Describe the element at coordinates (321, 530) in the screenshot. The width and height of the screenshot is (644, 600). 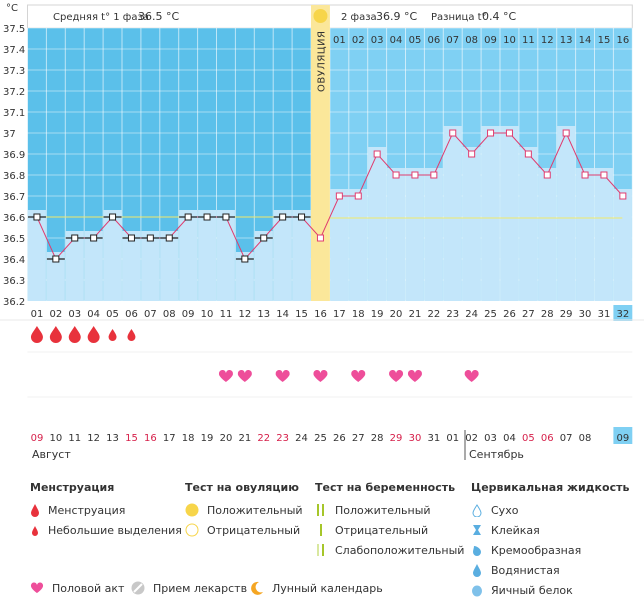
I see `pregnancy-negative-icon` at that location.